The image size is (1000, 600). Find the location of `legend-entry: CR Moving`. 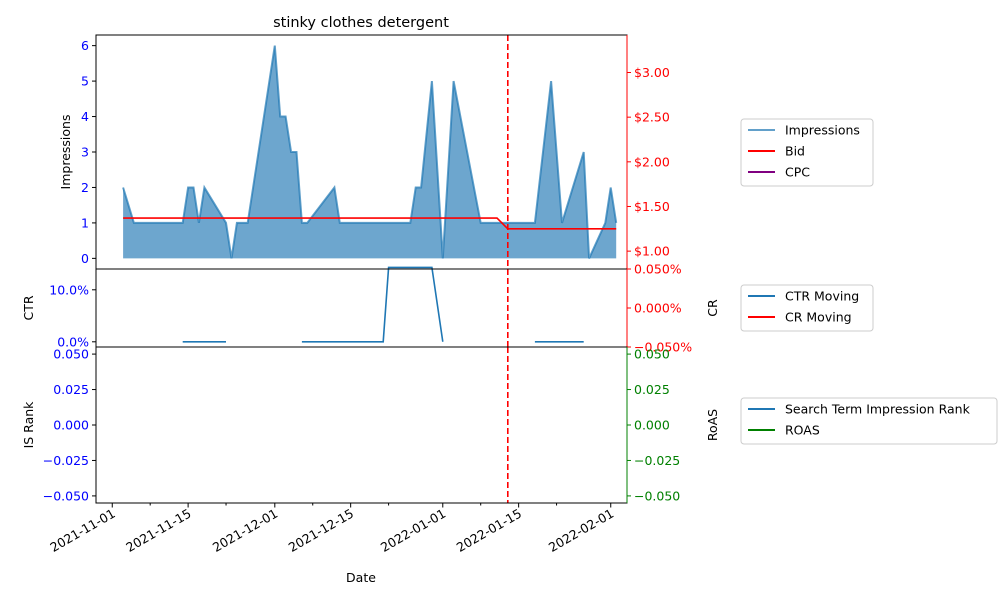

legend-entry: CR Moving is located at coordinates (818, 317).